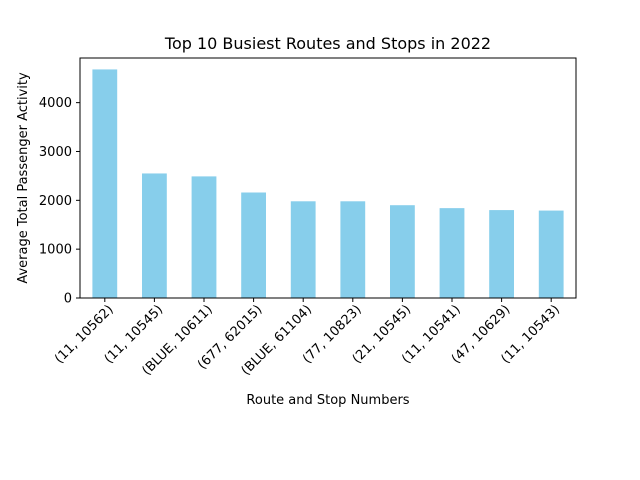 This screenshot has width=640, height=480. Describe the element at coordinates (23, 178) in the screenshot. I see `y-axis-label: Average Total Passenger Activity` at that location.